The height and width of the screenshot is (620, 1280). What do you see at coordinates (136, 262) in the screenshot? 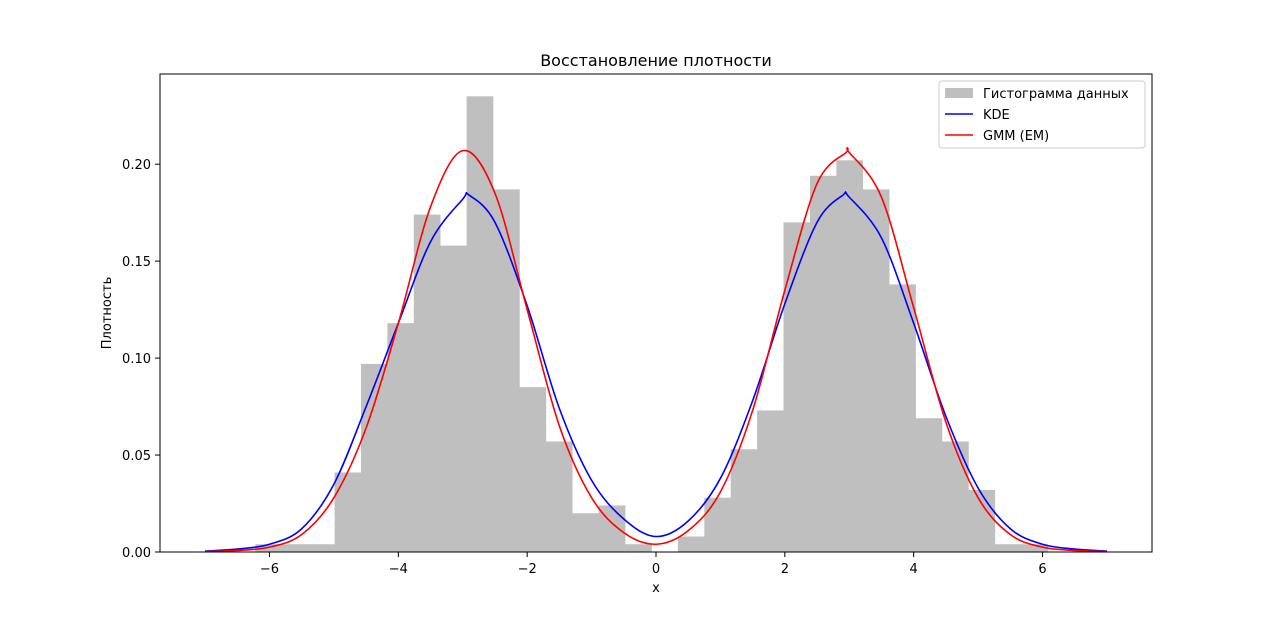
I see `y-tick-label: 0.15` at bounding box center [136, 262].